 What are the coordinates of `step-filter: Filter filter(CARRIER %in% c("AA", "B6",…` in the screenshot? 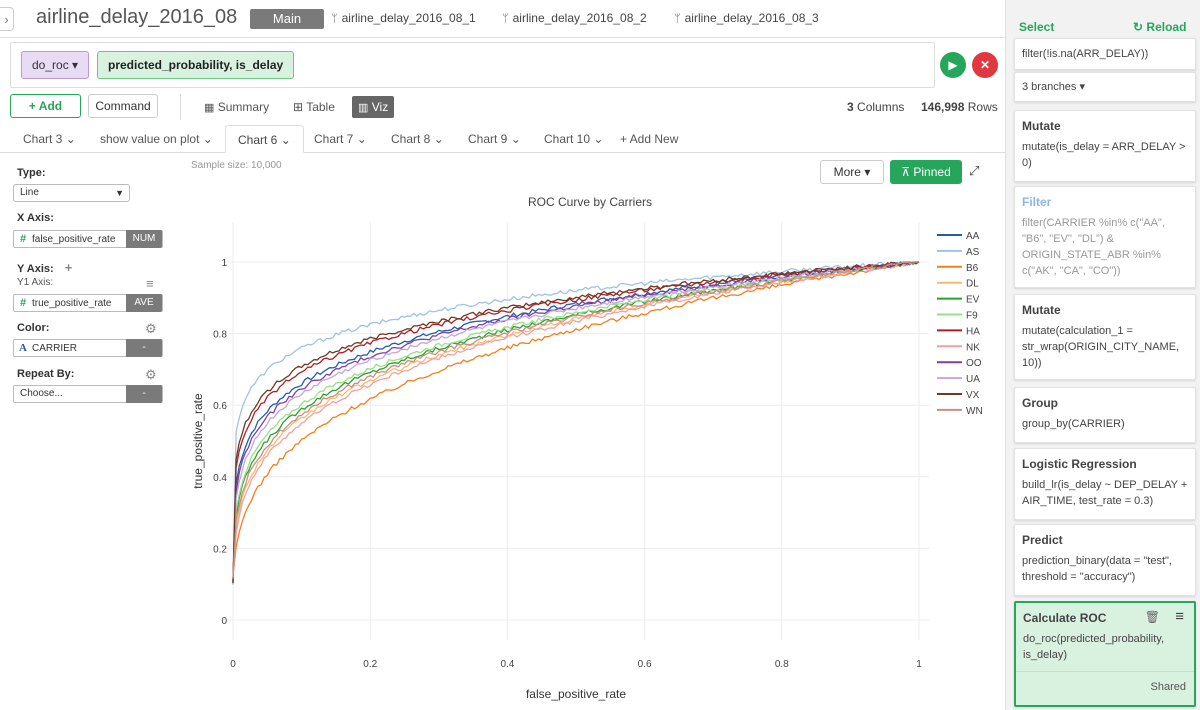 It's located at (1105, 237).